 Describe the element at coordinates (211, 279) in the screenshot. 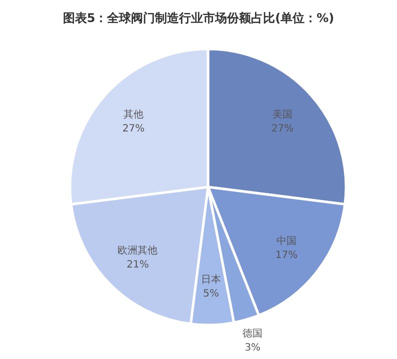

I see `slice-label: 日本` at that location.